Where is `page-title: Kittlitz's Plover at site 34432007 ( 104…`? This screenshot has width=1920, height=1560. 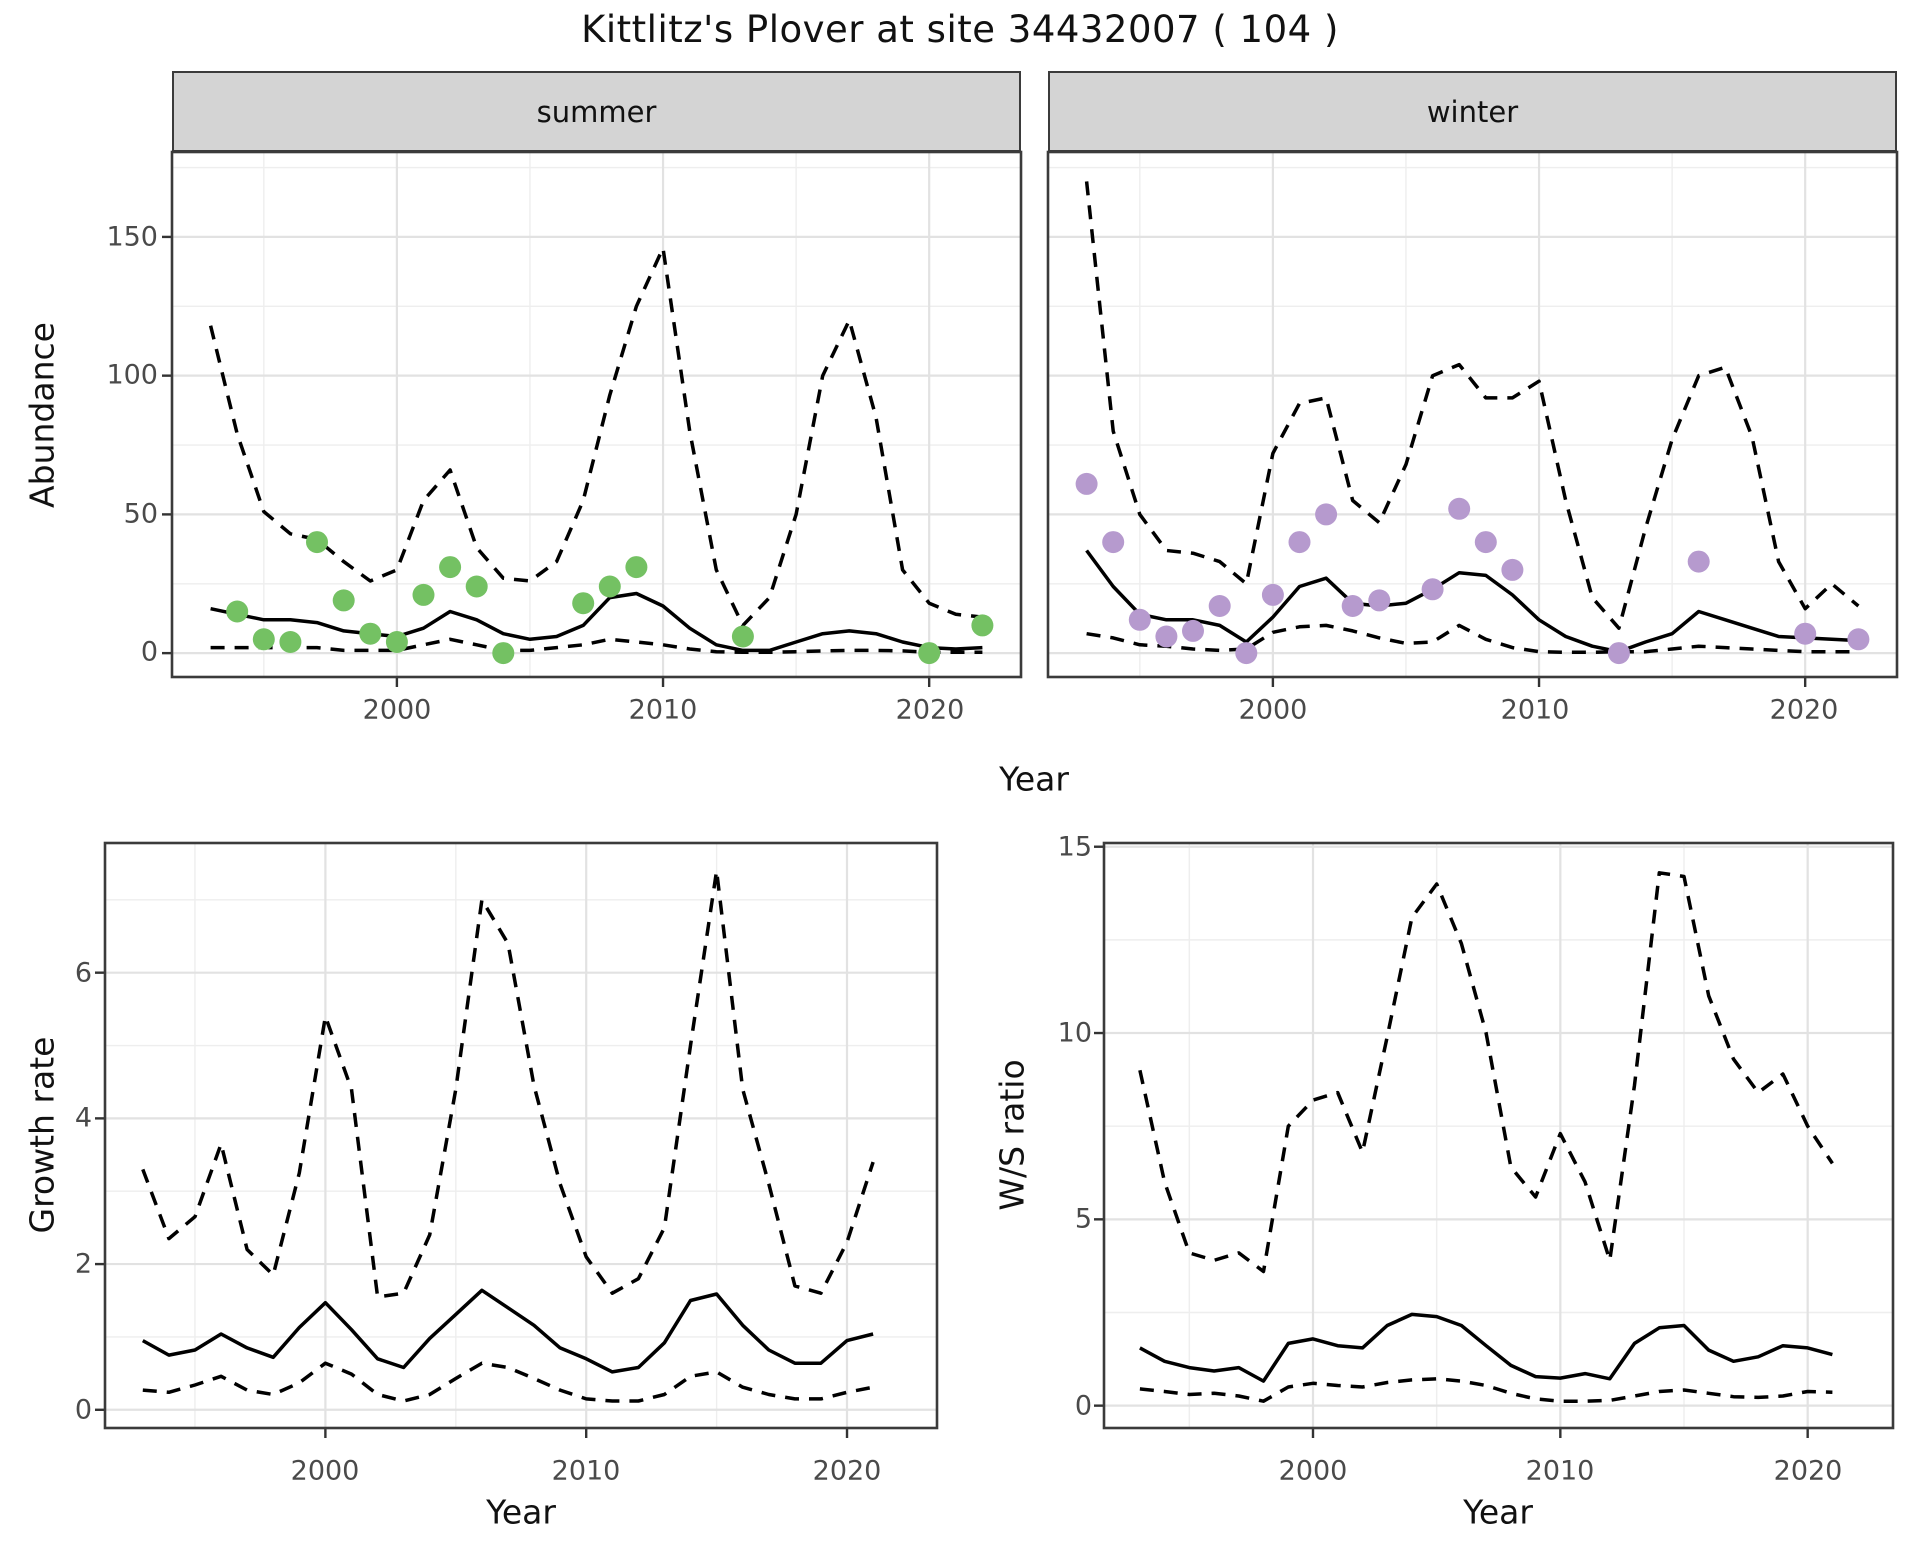 page-title: Kittlitz's Plover at site 34432007 ( 104… is located at coordinates (960, 29).